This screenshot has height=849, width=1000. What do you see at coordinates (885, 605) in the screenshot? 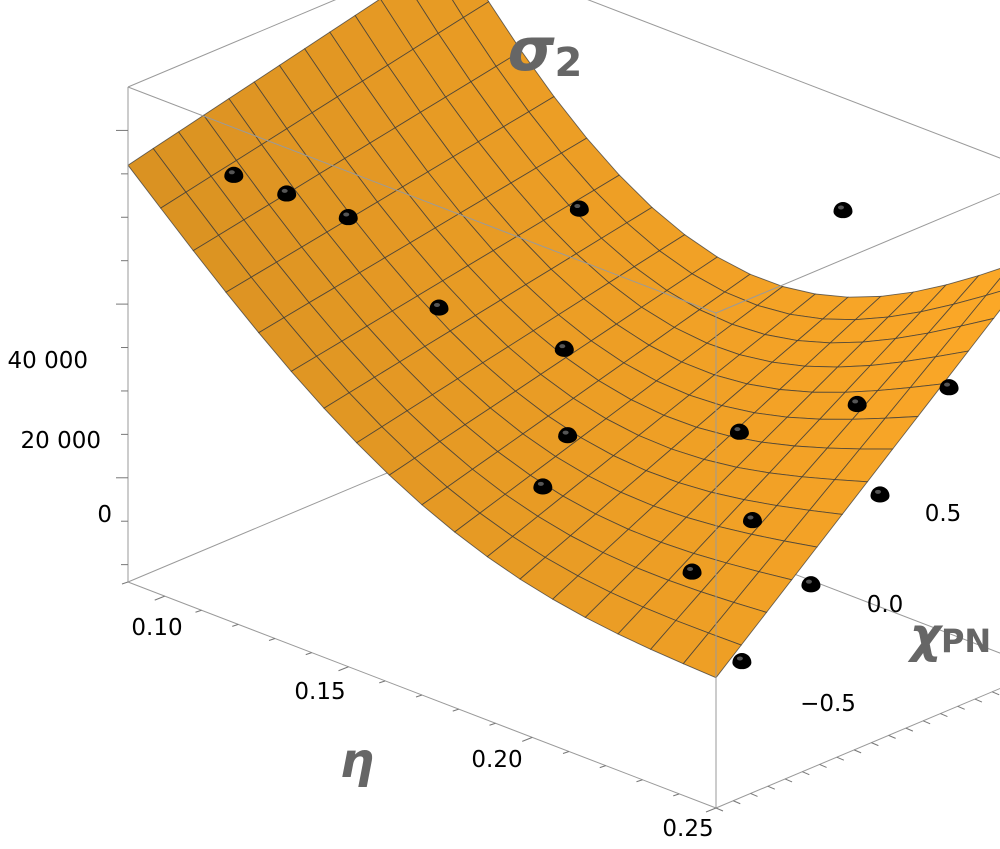
I see `y-tick-label-0.0: 0.0` at bounding box center [885, 605].